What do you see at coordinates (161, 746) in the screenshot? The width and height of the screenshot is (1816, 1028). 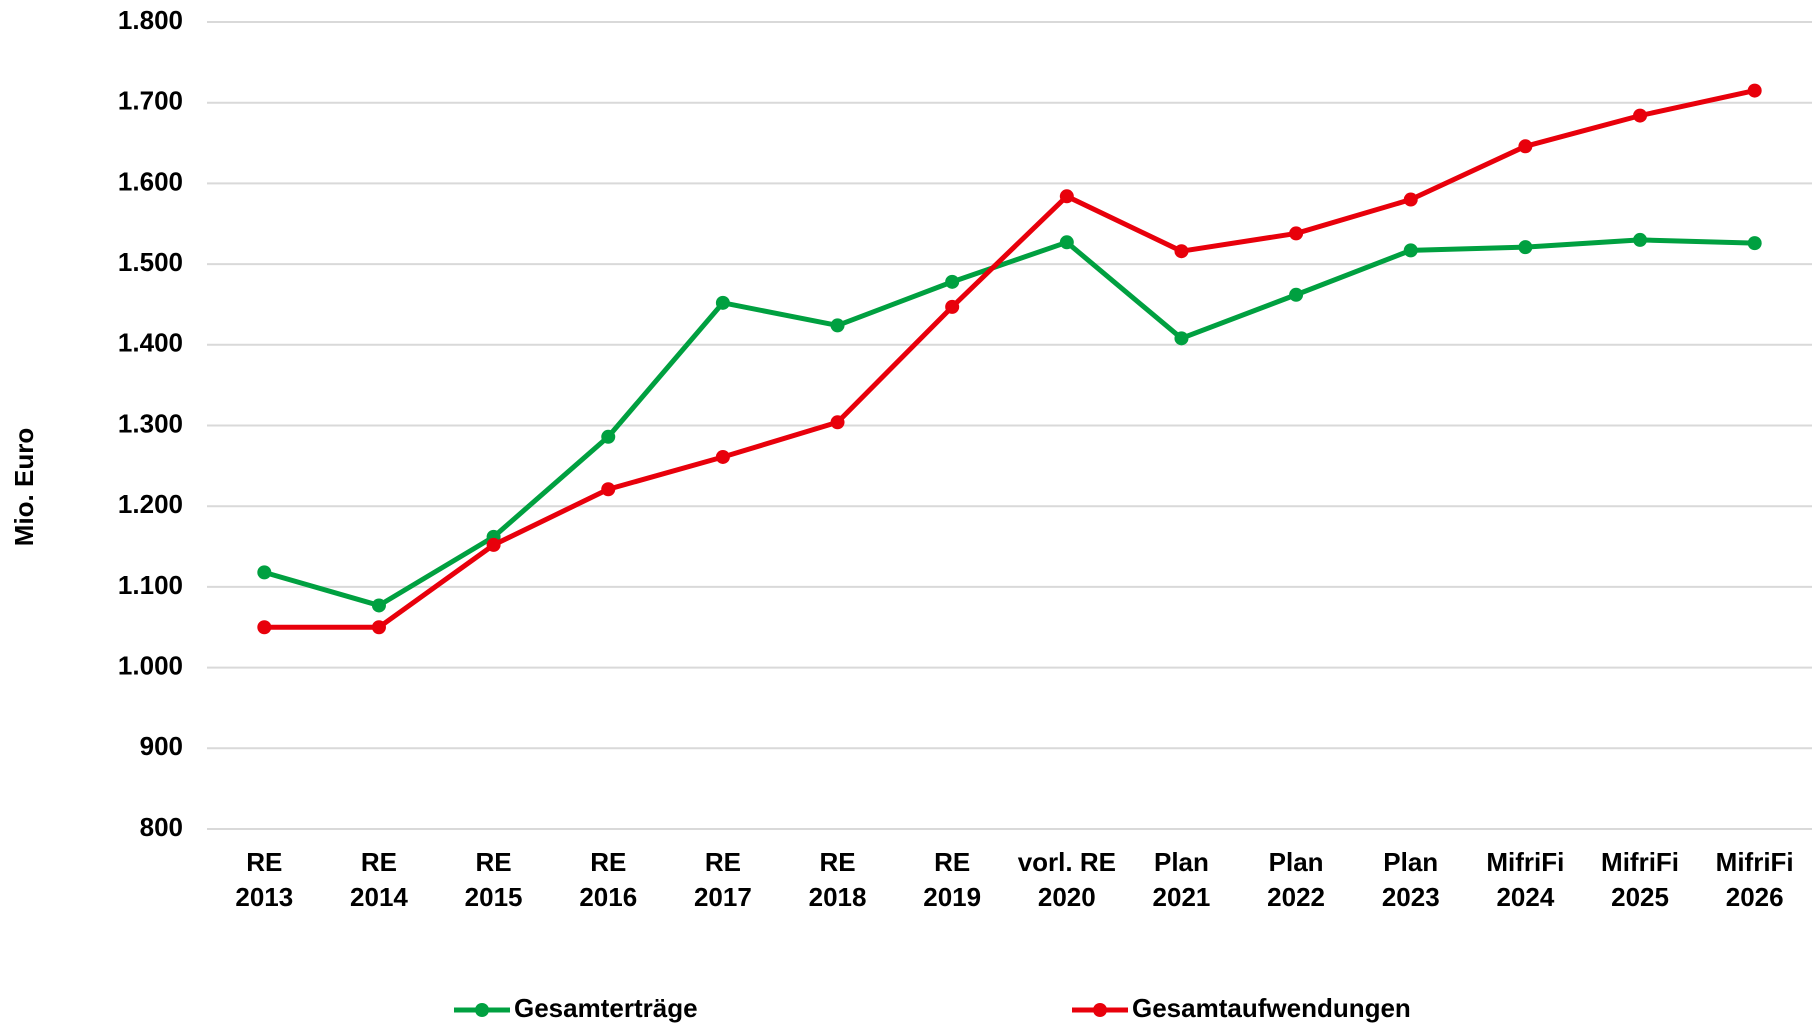 I see `y-tick-label: 900` at bounding box center [161, 746].